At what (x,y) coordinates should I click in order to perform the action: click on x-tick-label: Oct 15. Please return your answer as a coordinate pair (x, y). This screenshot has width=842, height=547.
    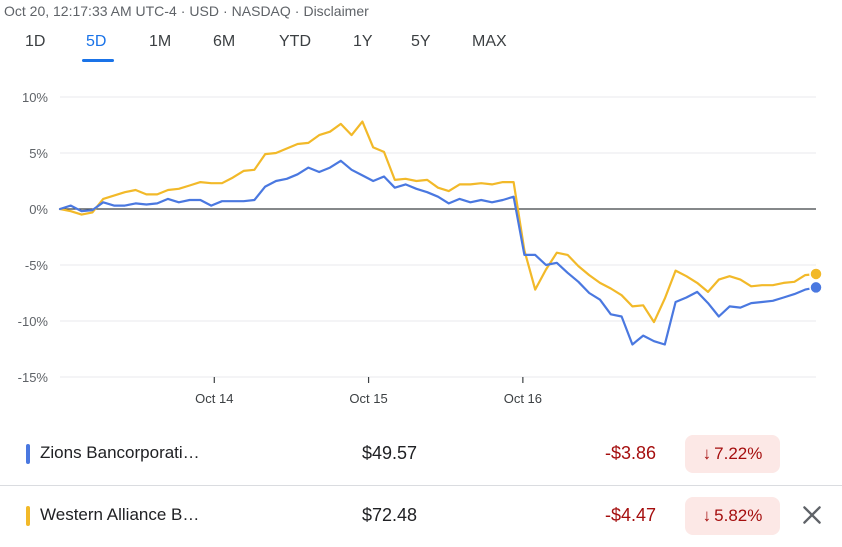
    Looking at the image, I should click on (368, 398).